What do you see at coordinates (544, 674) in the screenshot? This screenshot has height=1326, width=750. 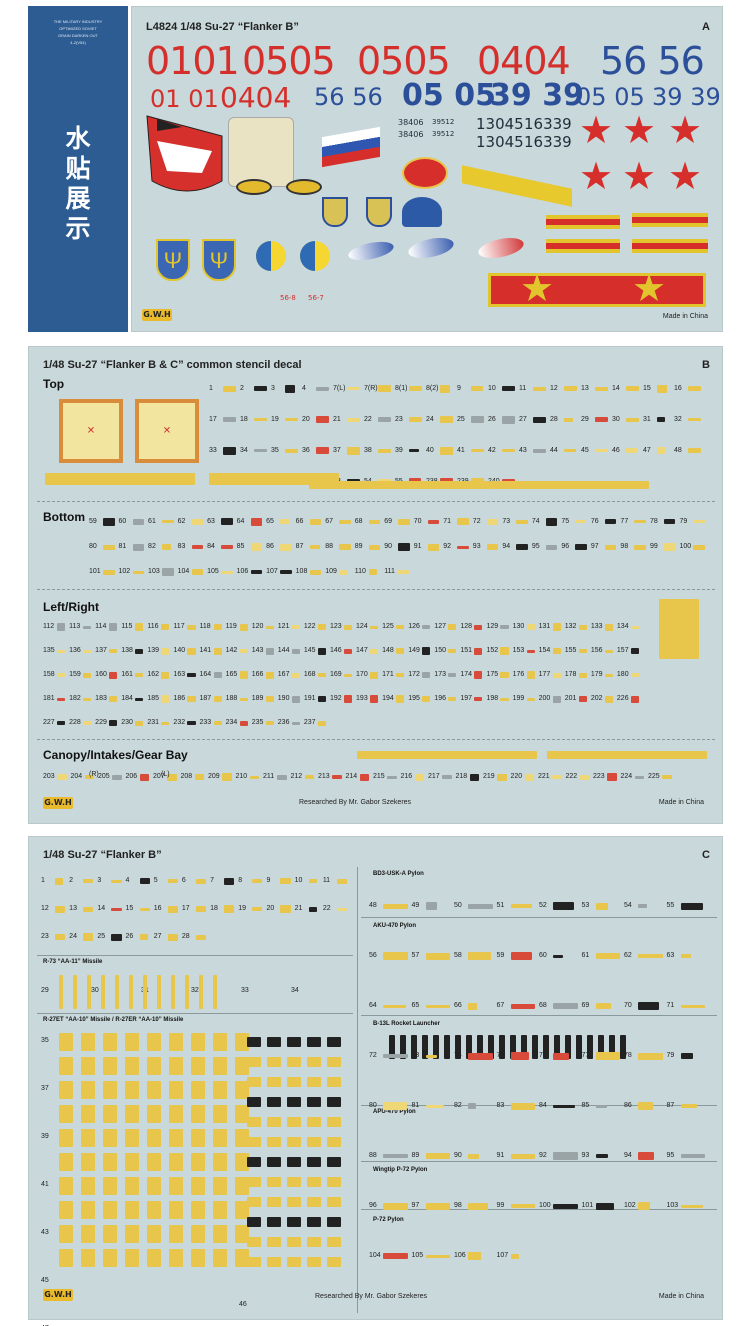 I see `decal-number: 177` at bounding box center [544, 674].